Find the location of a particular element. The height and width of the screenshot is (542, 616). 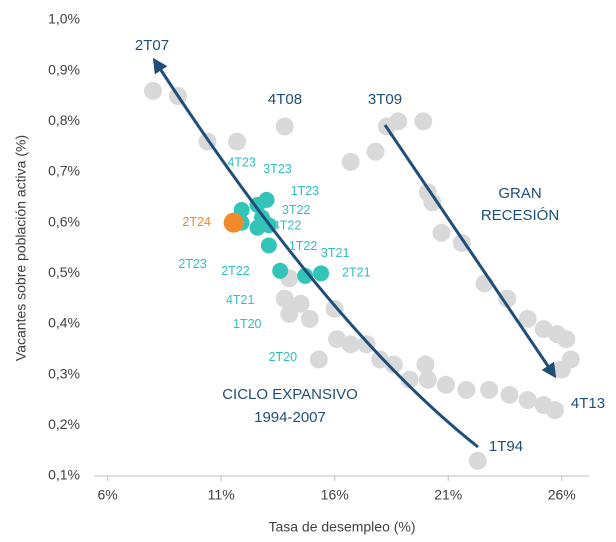

point-label: 2T23 is located at coordinates (192, 264).